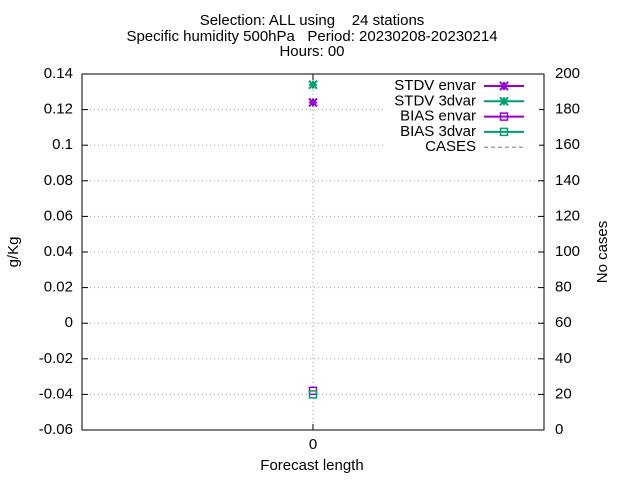  Describe the element at coordinates (567, 215) in the screenshot. I see `y2-tick-label: 120` at that location.